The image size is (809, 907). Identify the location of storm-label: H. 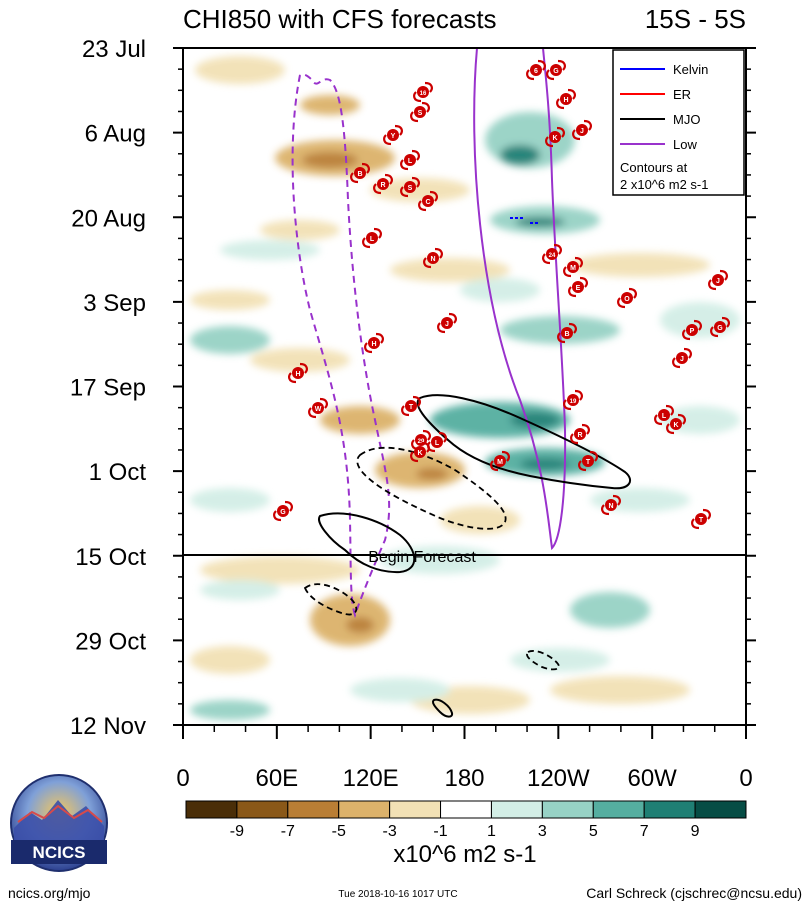
(373, 344).